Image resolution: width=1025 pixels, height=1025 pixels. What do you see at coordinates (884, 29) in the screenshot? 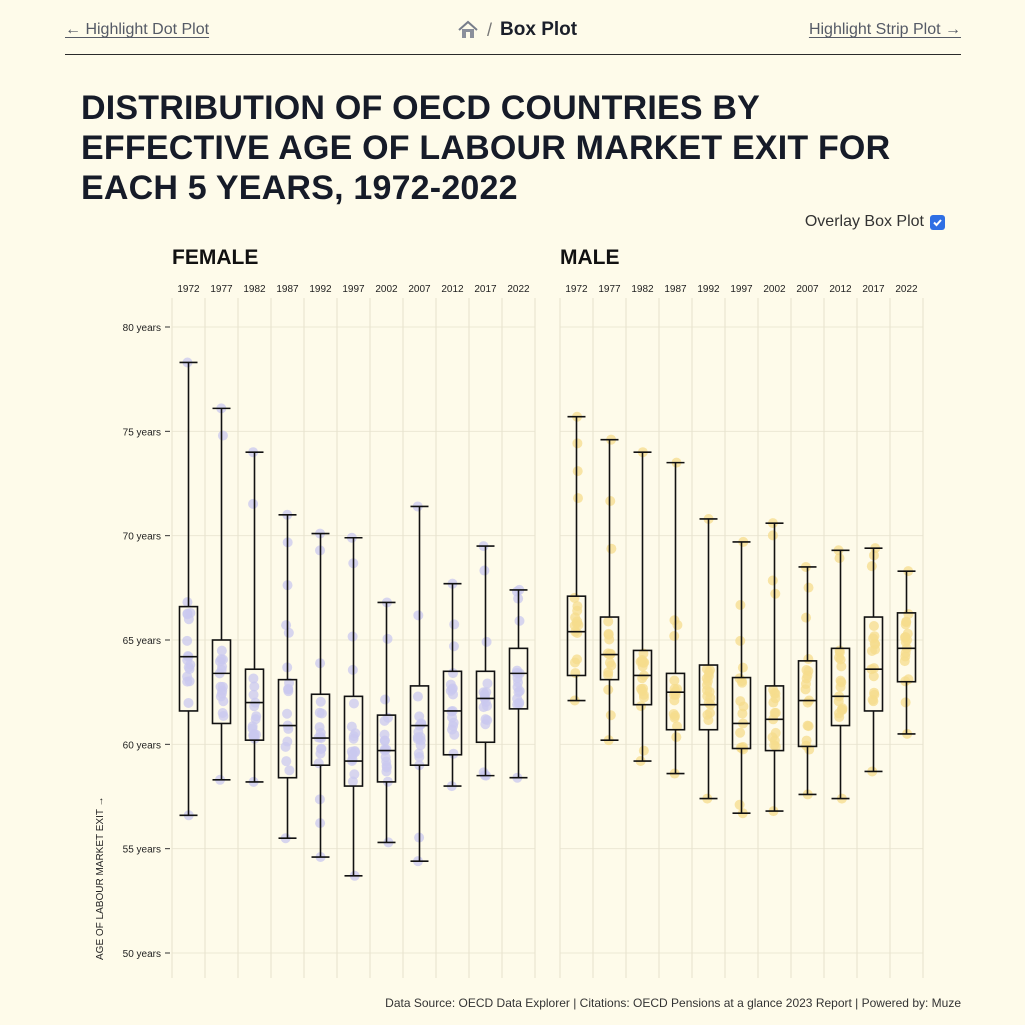
I see `next-chart-link: Highlight Strip Plot →` at bounding box center [884, 29].